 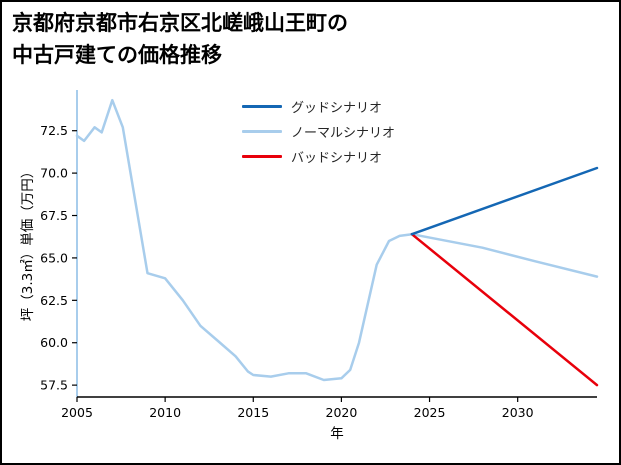 I want to click on series-bad-scenario, so click(x=504, y=309).